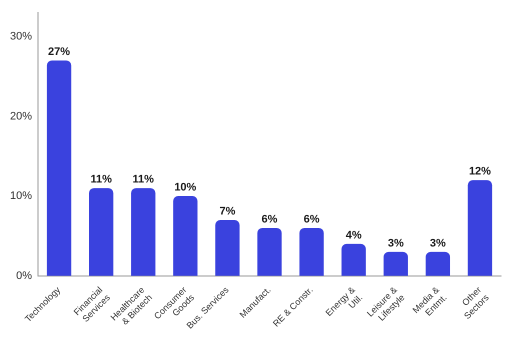  What do you see at coordinates (21, 36) in the screenshot?
I see `y-tick-label: 30%` at bounding box center [21, 36].